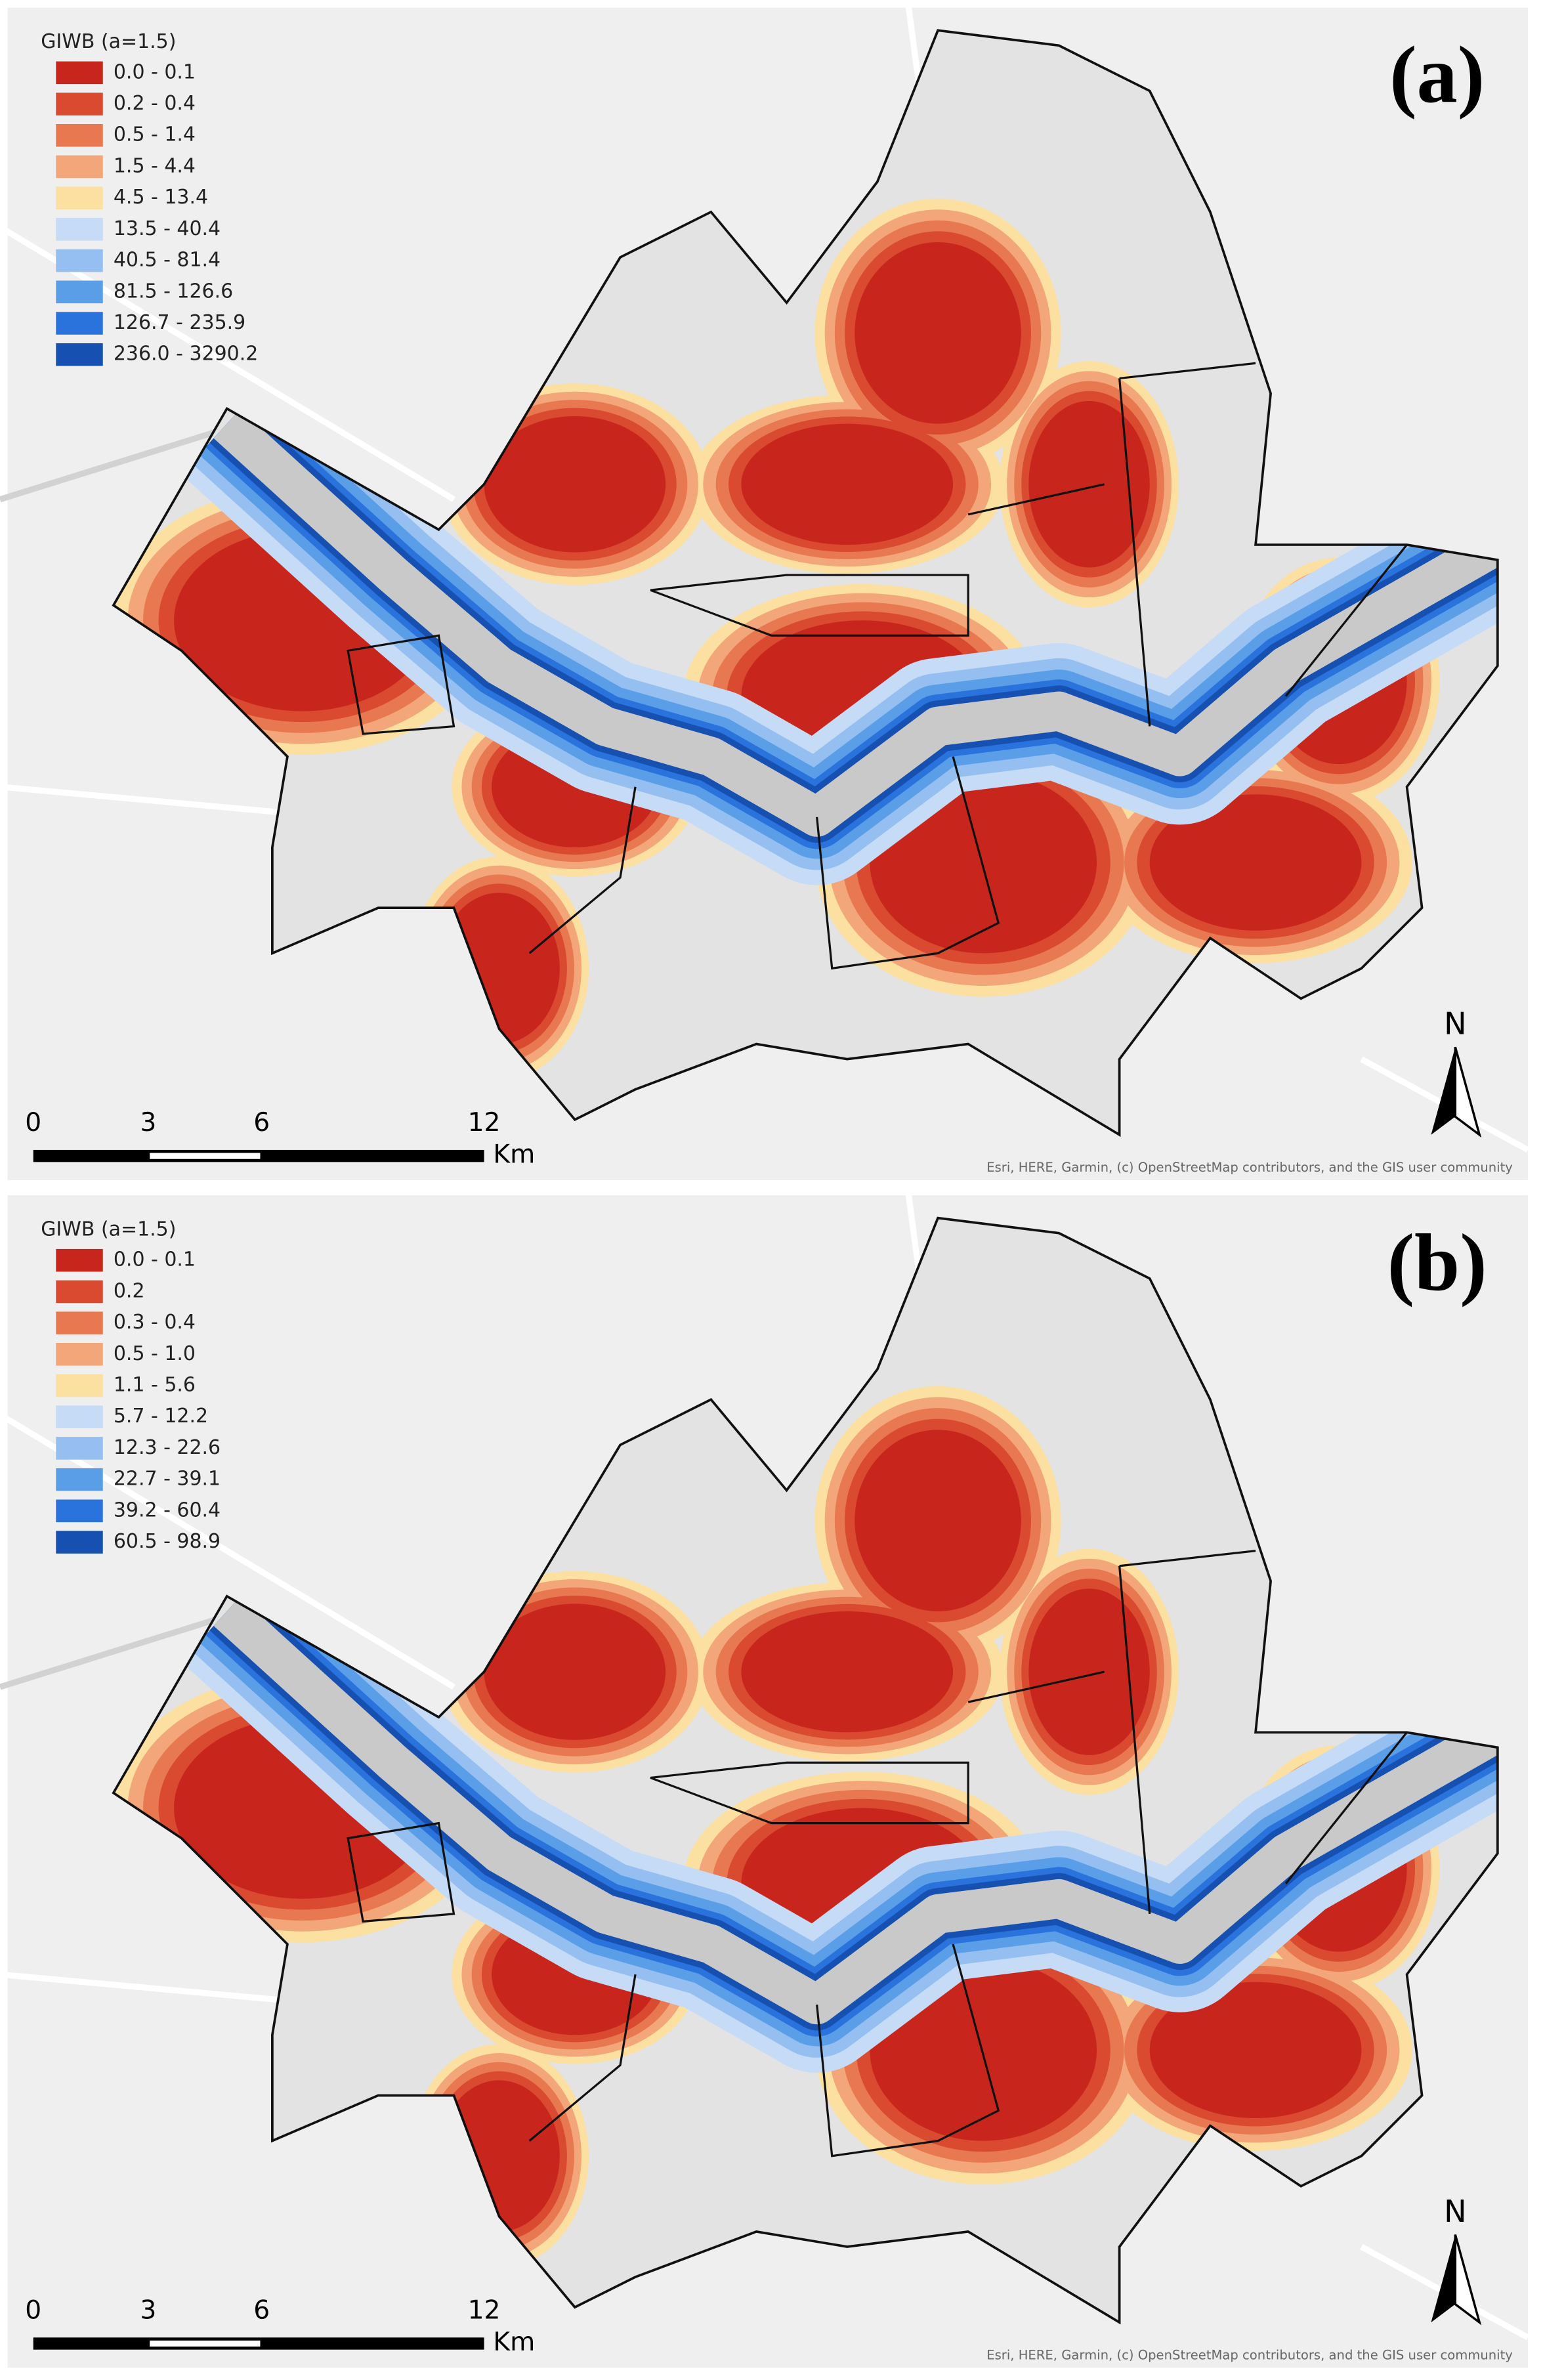 The image size is (1543, 2380). What do you see at coordinates (155, 134) in the screenshot?
I see `legend-label: 0.5 - 1.4` at bounding box center [155, 134].